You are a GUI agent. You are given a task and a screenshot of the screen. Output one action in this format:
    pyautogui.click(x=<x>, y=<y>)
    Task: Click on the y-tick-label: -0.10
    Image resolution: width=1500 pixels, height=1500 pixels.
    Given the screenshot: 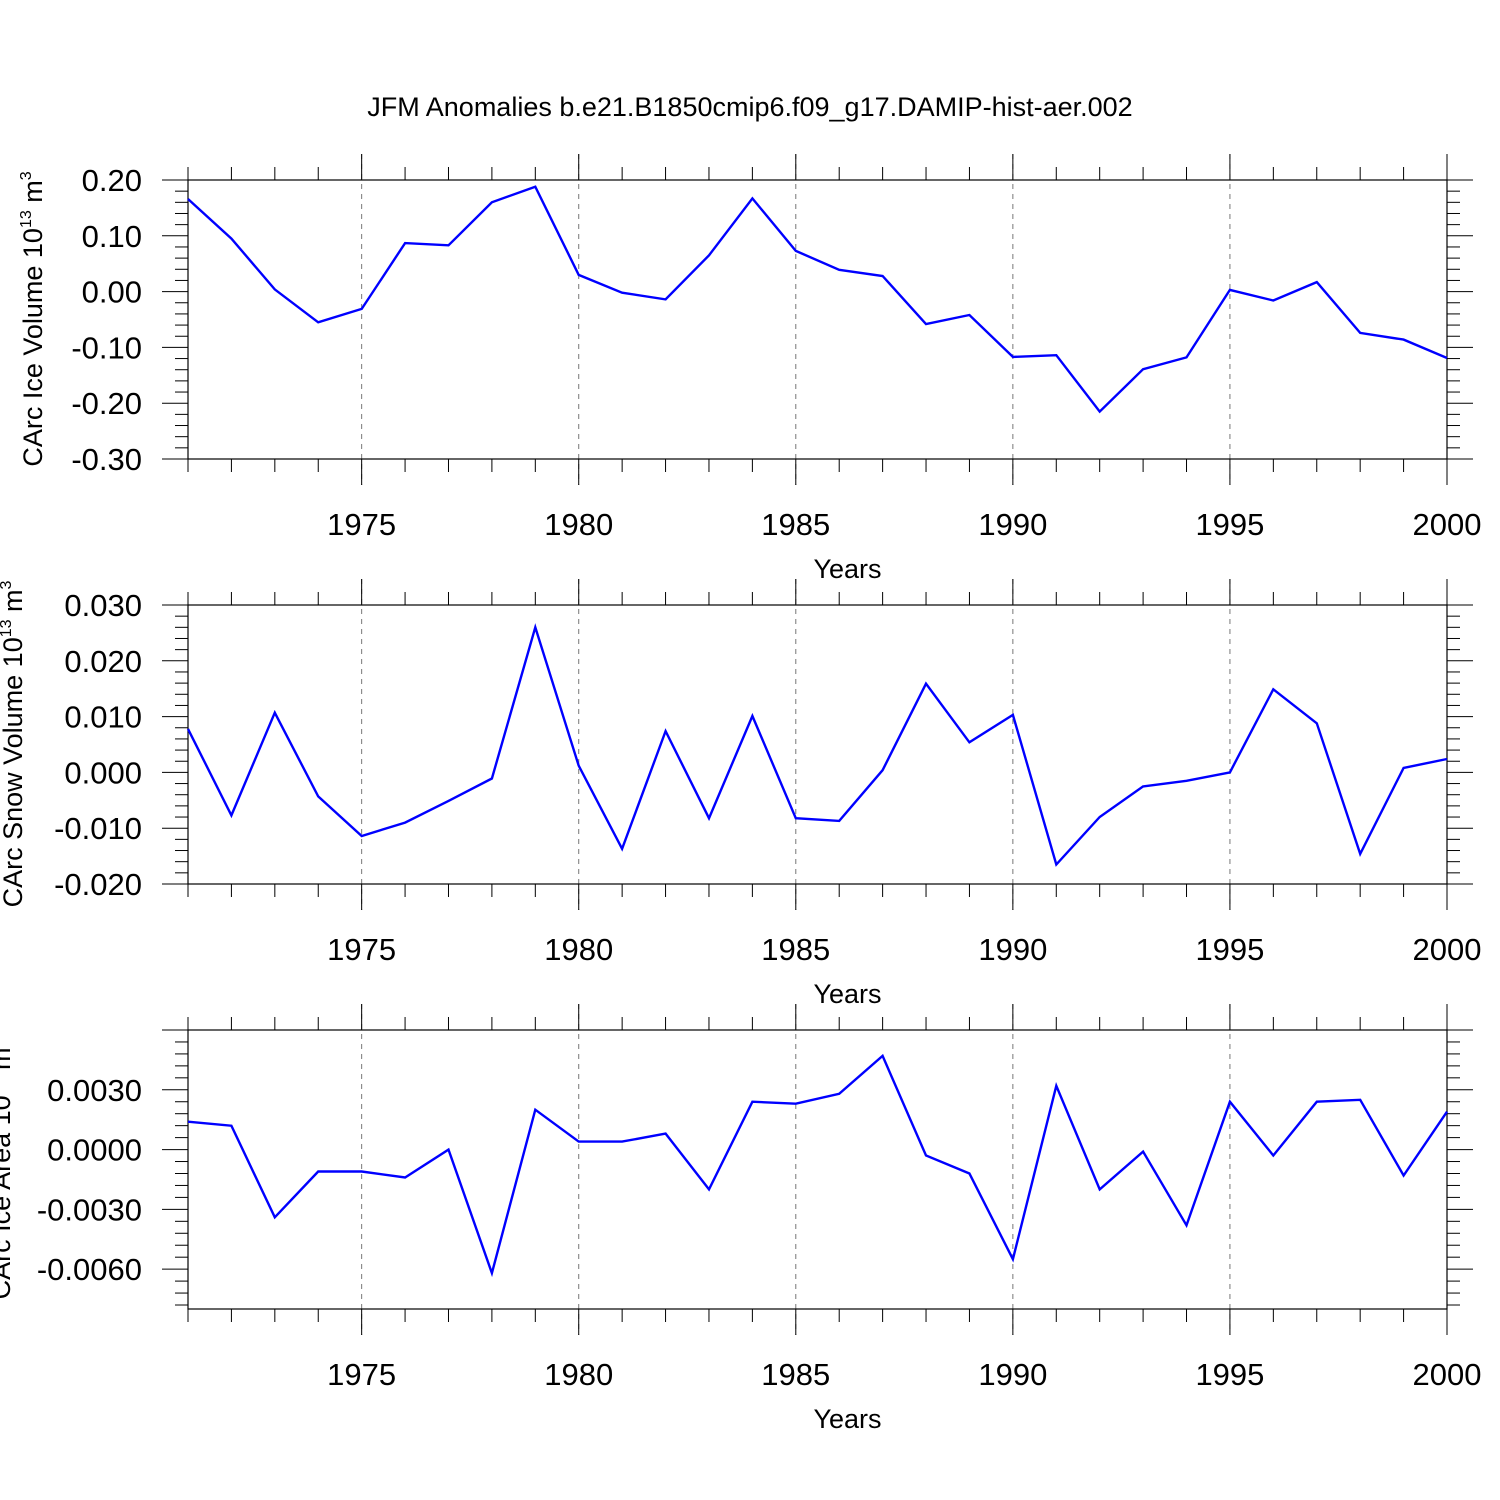 What is the action you would take?
    pyautogui.click(x=106, y=347)
    